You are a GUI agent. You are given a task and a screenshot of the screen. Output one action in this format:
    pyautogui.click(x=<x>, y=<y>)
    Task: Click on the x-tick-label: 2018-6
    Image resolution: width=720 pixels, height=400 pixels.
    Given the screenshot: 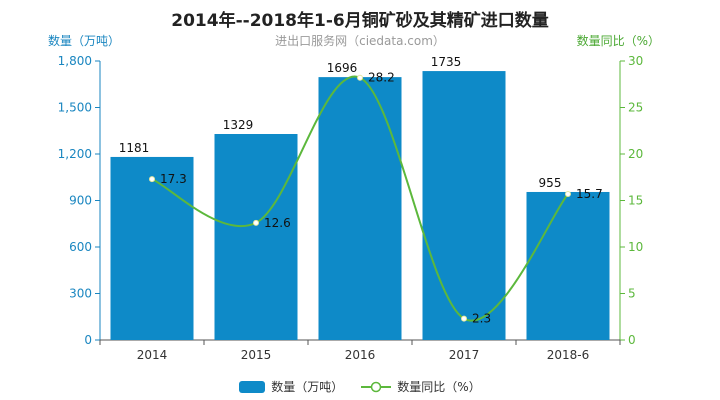 What is the action you would take?
    pyautogui.click(x=568, y=355)
    